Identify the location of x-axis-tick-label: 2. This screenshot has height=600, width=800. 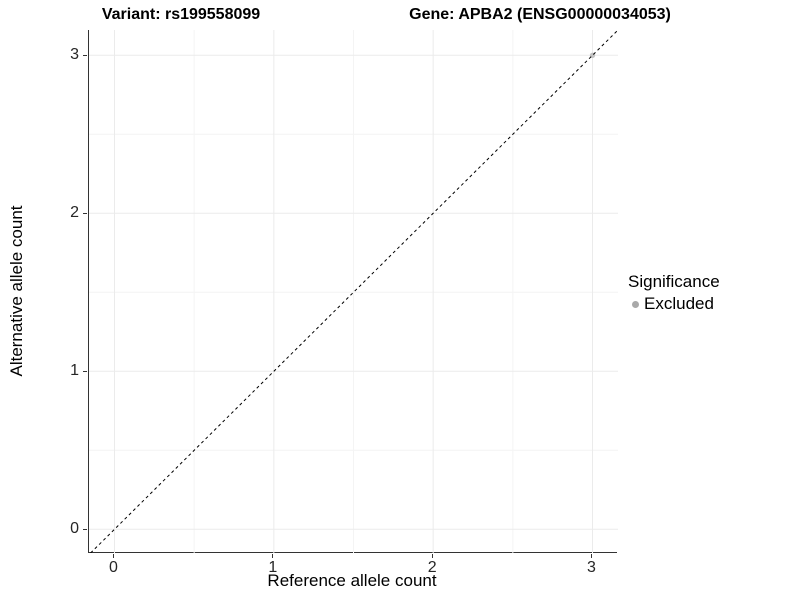
(432, 567).